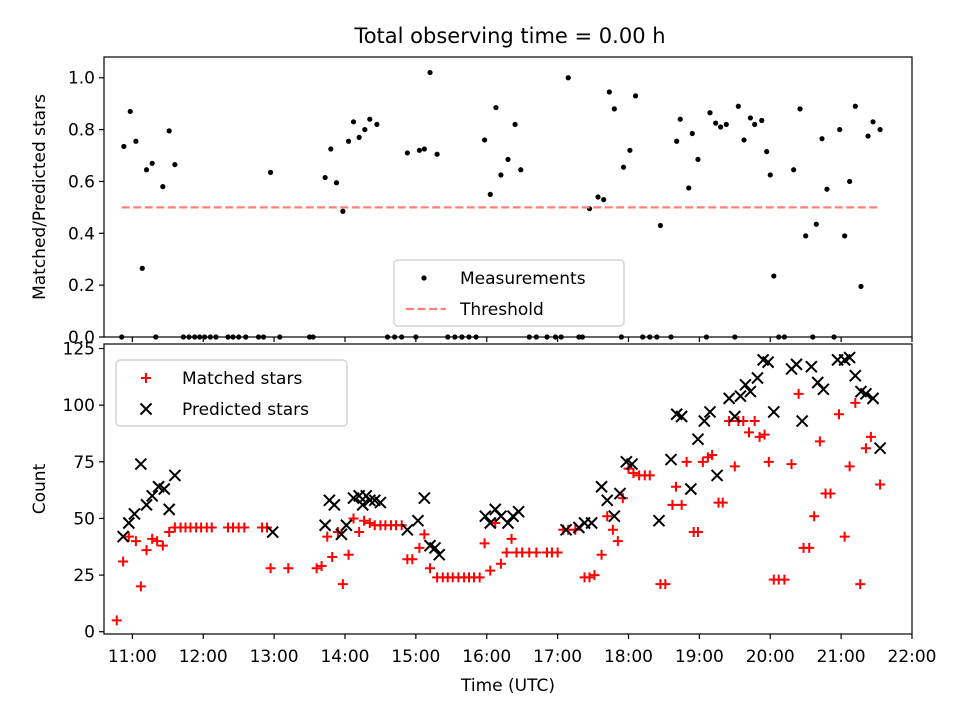 The height and width of the screenshot is (720, 960). I want to click on x-tick-label: 12:00, so click(203, 657).